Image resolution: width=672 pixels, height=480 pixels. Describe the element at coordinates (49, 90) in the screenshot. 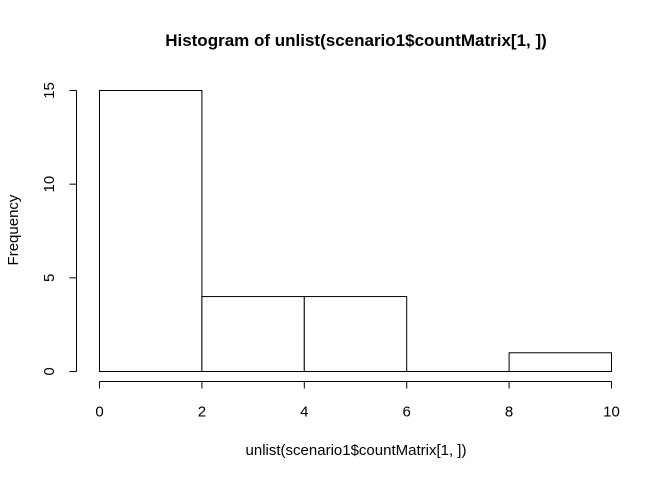

I see `y-tick-label: 15` at that location.